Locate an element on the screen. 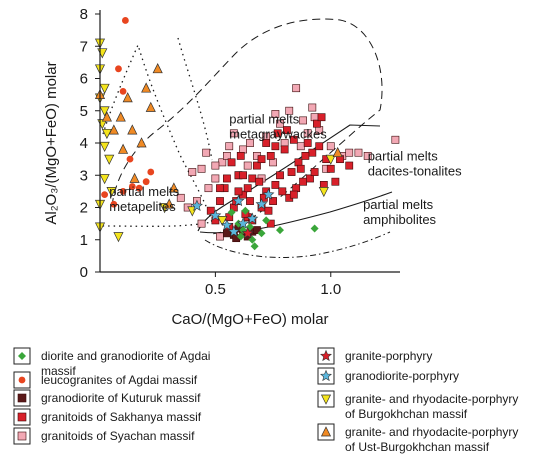 This screenshot has width=550, height=464. y-tick-label: 3 is located at coordinates (84, 175).